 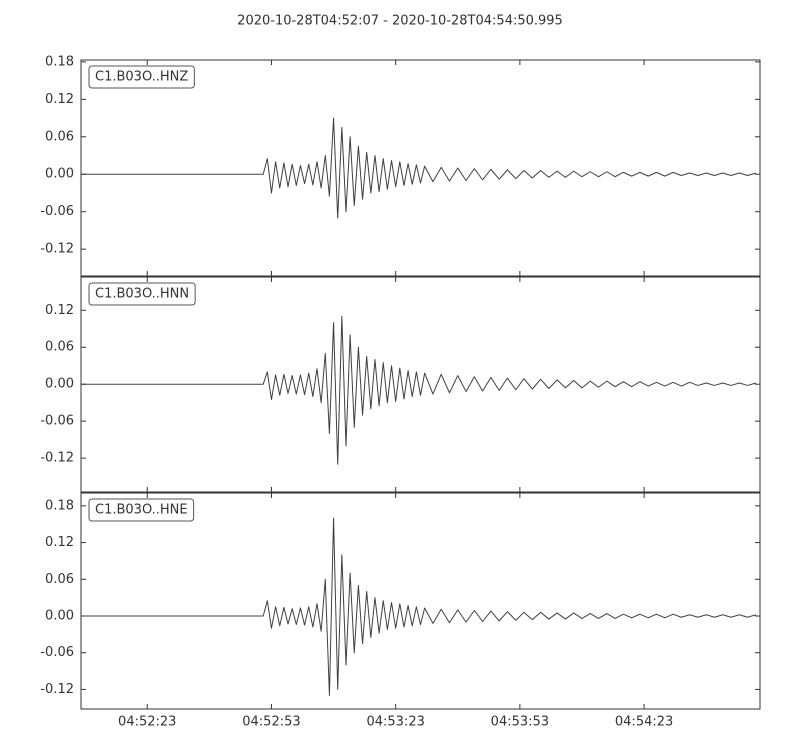 I want to click on x-tick-label: 04:53:53, so click(x=520, y=722).